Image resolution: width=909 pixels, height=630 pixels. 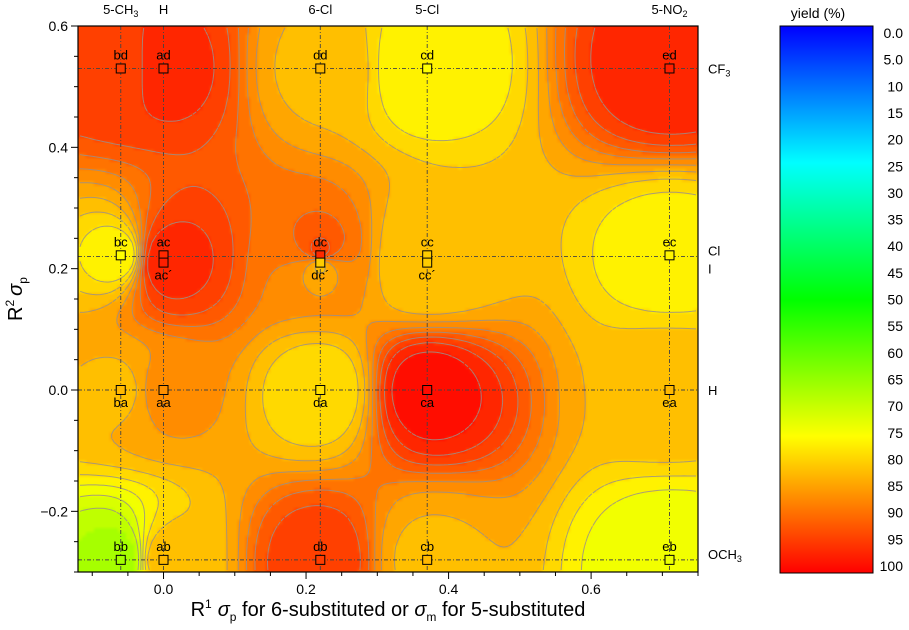 I want to click on colorbar-tick-label: 80, so click(x=895, y=459).